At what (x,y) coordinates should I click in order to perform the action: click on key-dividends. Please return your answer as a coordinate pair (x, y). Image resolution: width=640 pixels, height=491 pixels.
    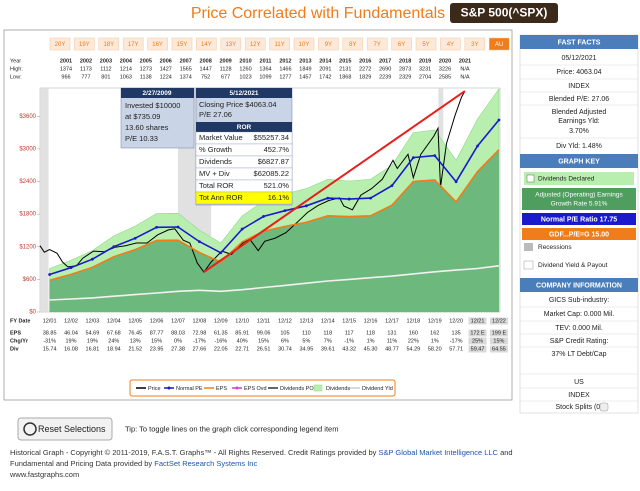
    Looking at the image, I should click on (579, 178).